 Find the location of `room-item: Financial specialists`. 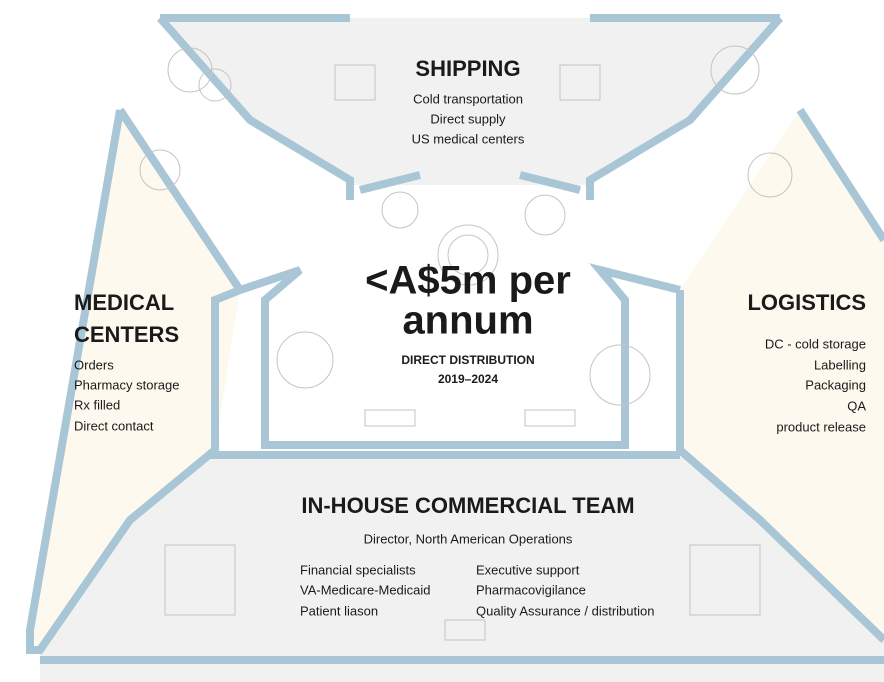

room-item: Financial specialists is located at coordinates (358, 569).